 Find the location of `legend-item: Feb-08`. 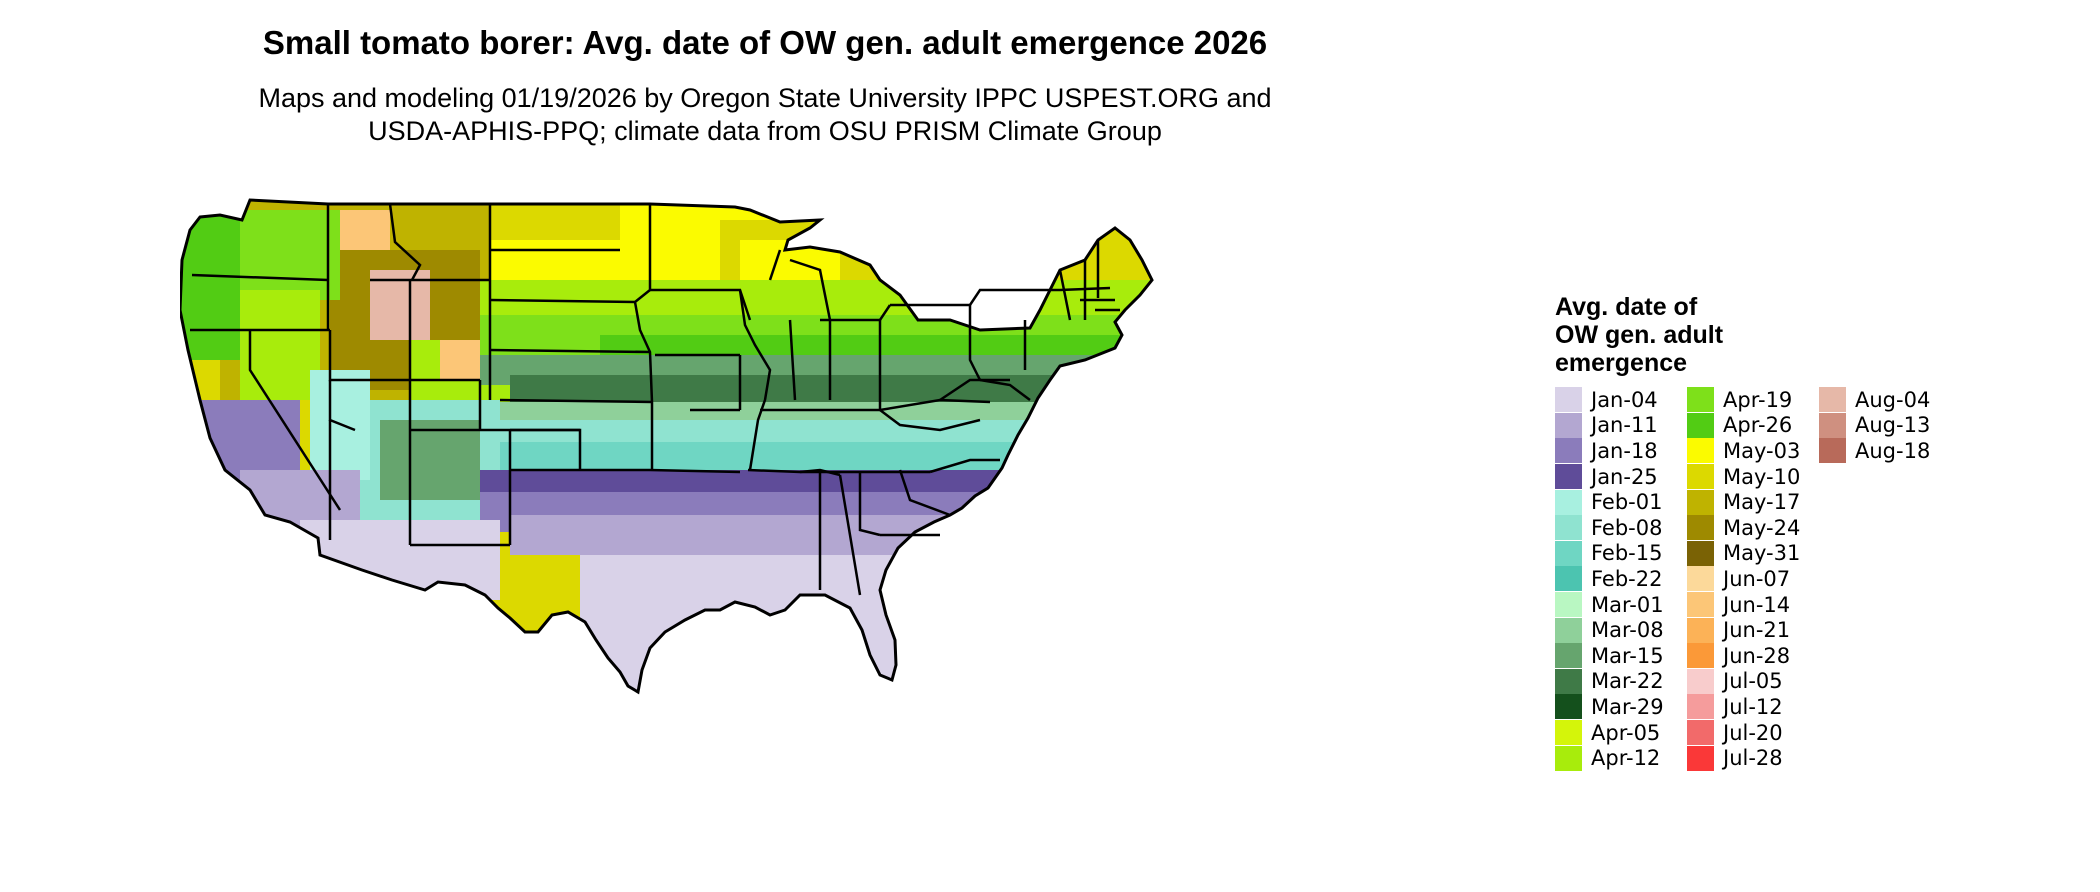

legend-item: Feb-08 is located at coordinates (1614, 528).